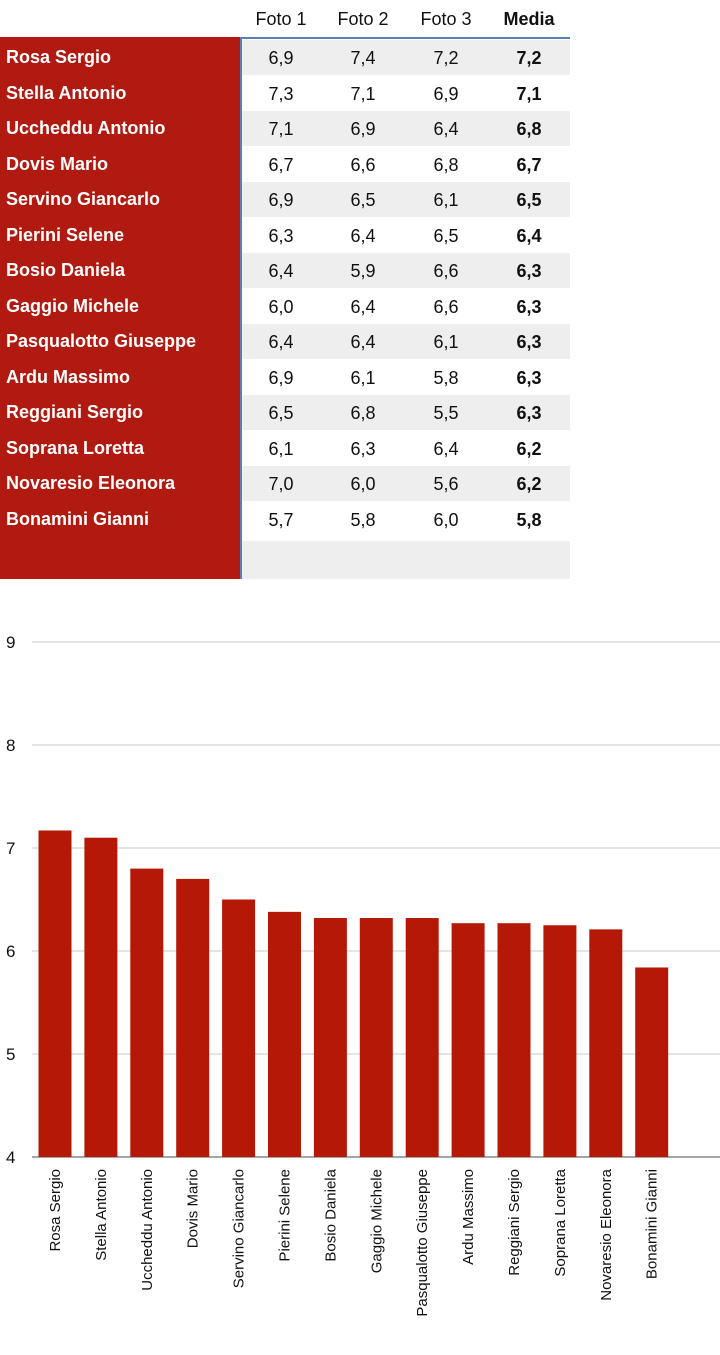  I want to click on row-media: 7,2, so click(529, 58).